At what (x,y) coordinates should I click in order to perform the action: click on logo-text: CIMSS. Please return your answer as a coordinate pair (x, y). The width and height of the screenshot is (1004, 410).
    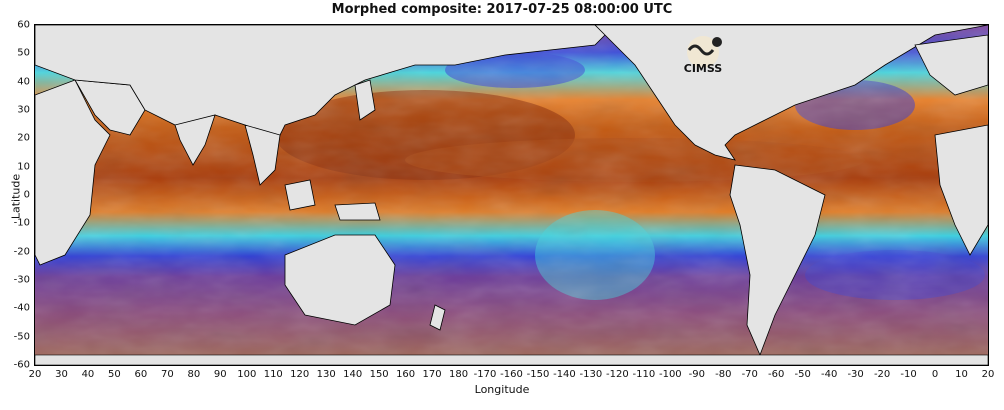
    Looking at the image, I should click on (703, 68).